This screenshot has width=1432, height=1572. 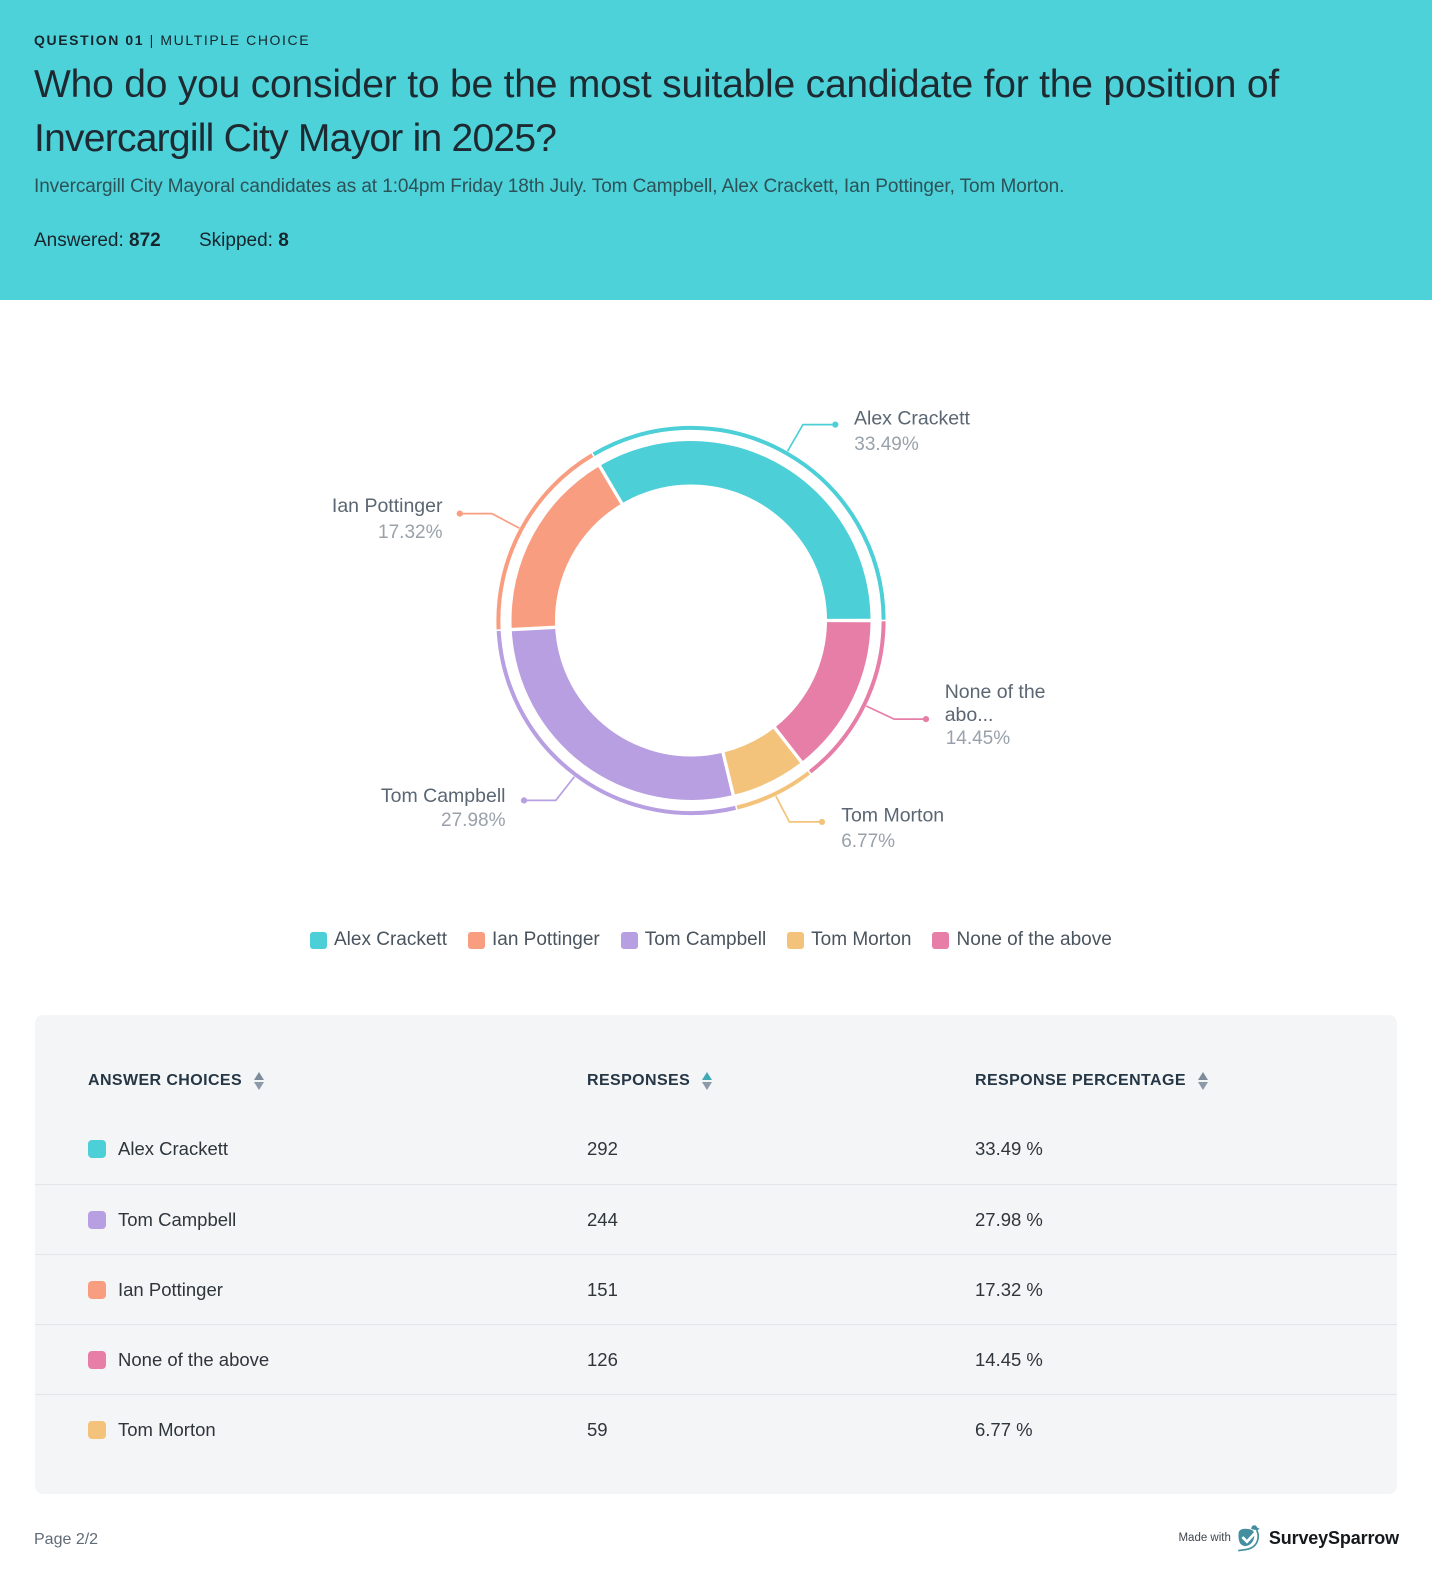 I want to click on svg-text: Alex Crackett, so click(x=912, y=419).